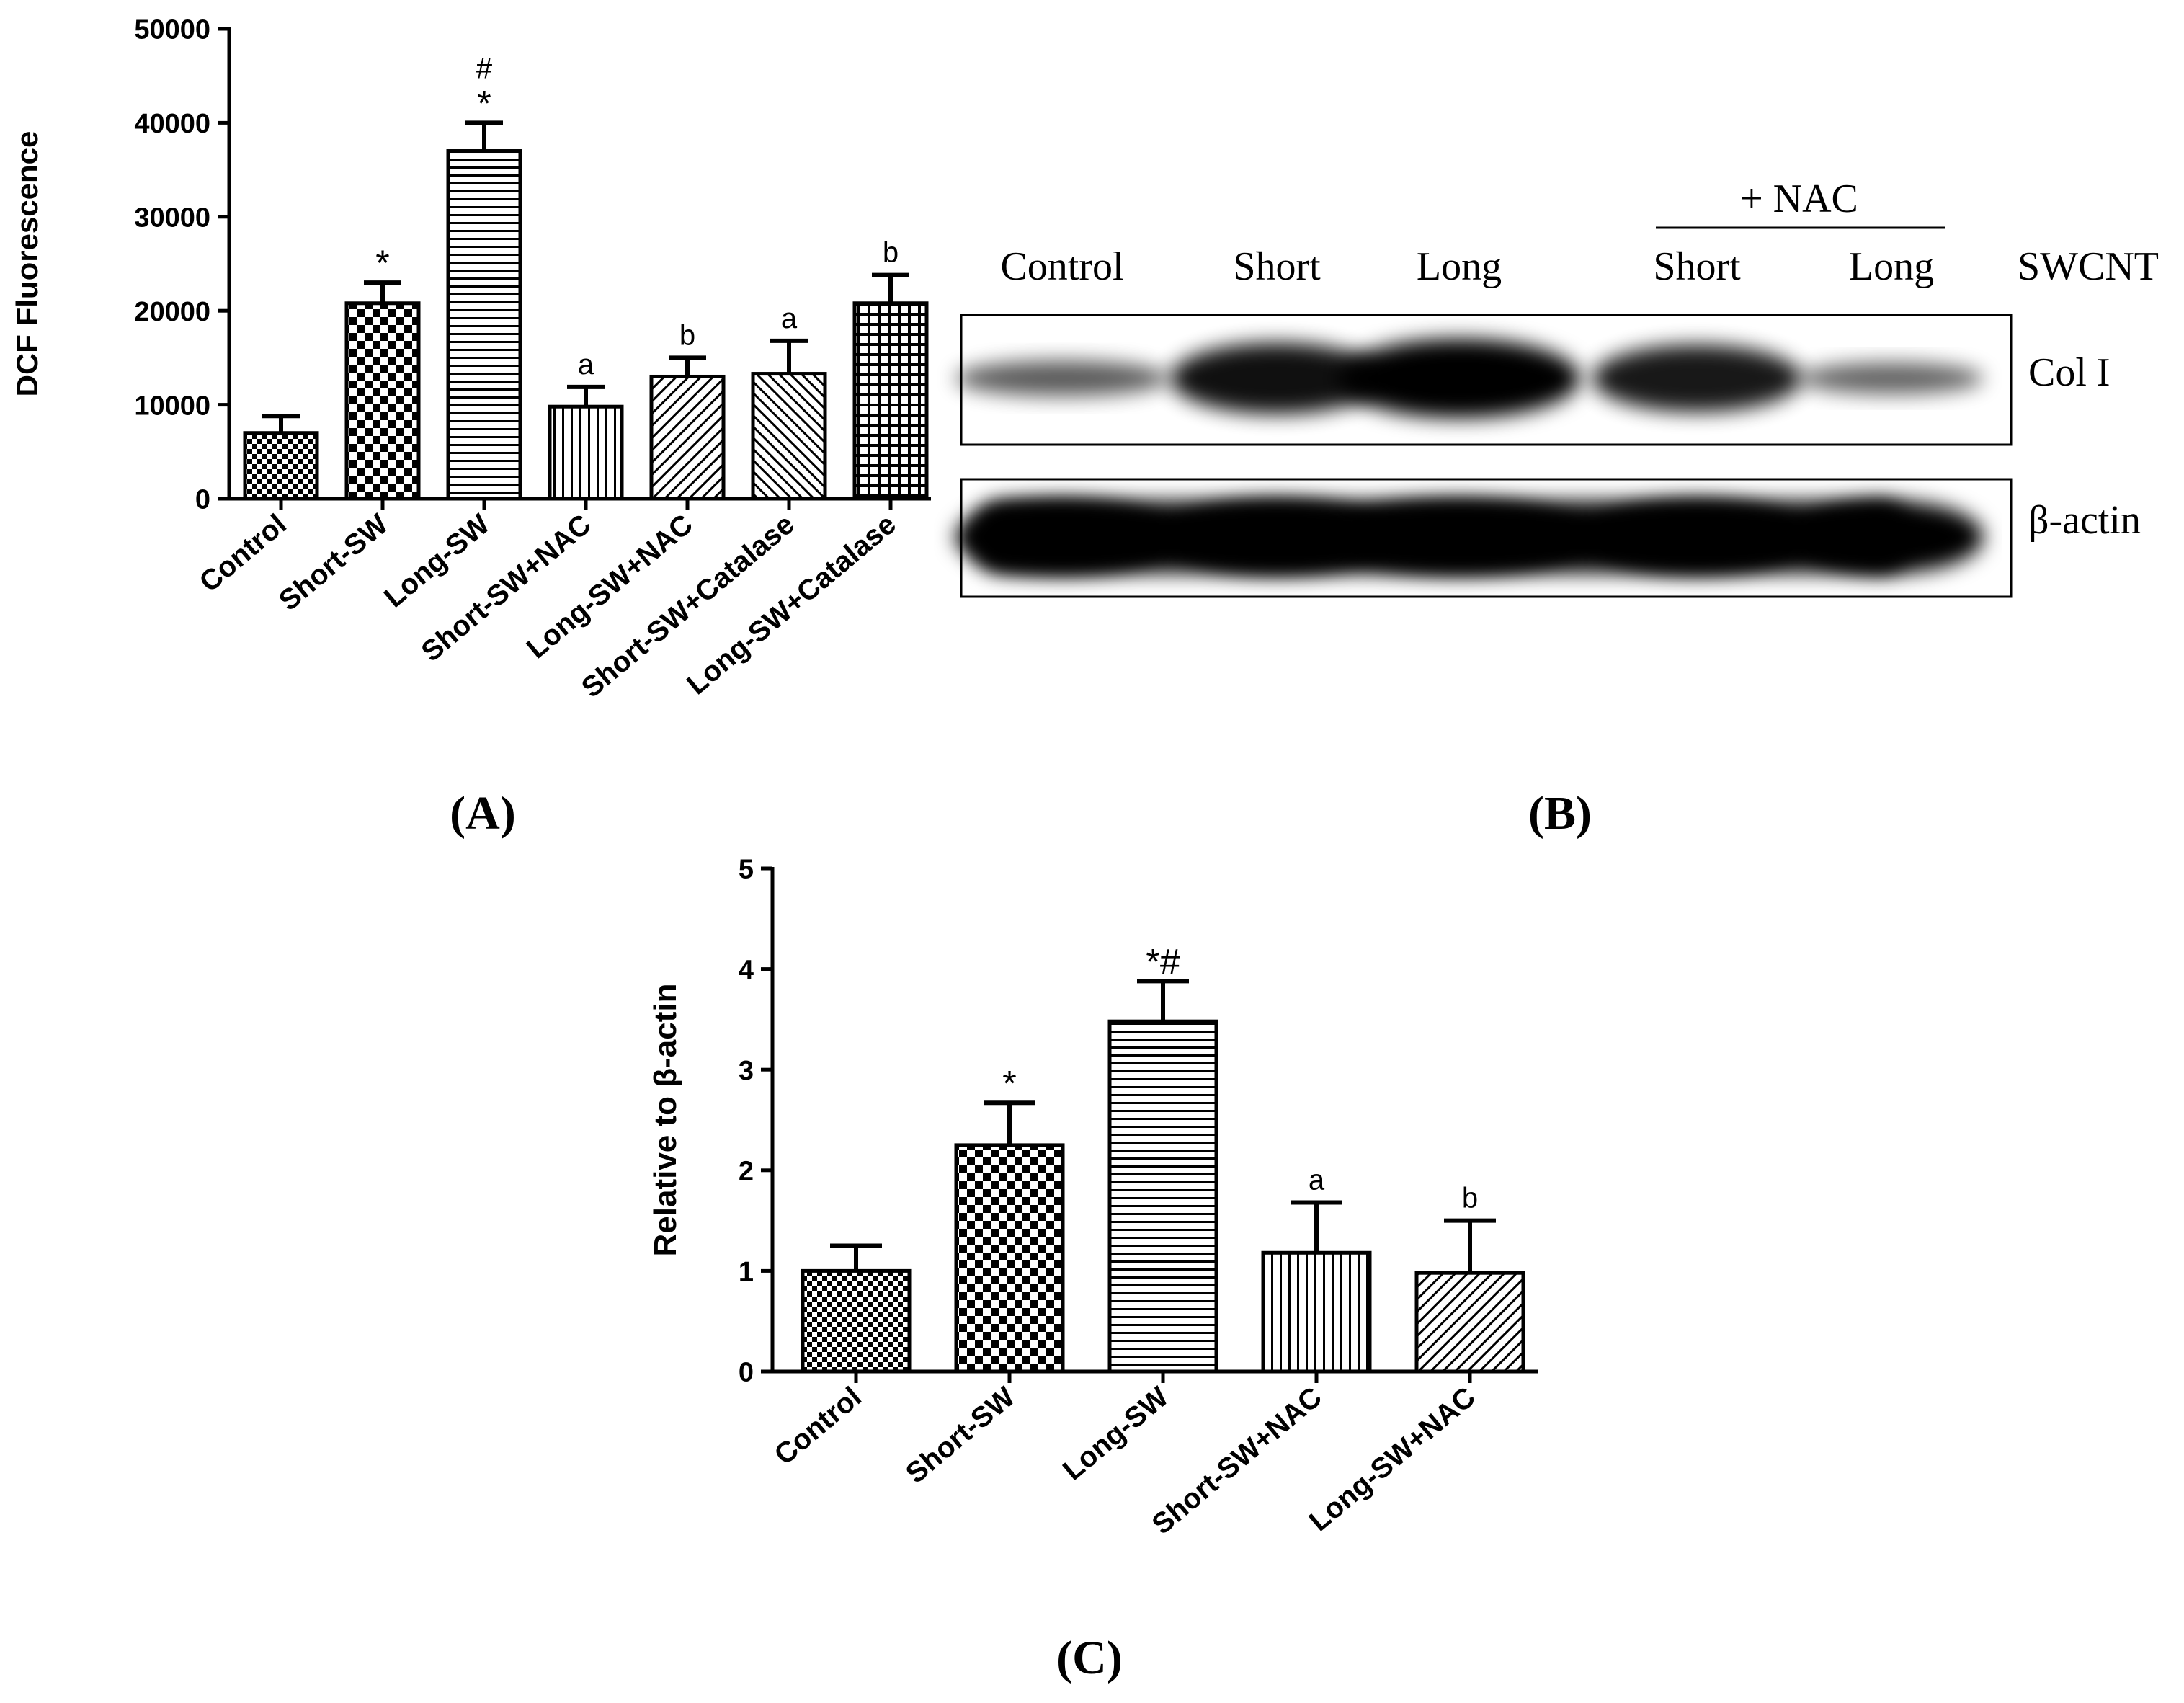 The width and height of the screenshot is (2184, 1703). What do you see at coordinates (891, 253) in the screenshot?
I see `significance-label-long-sw-catalase: b` at bounding box center [891, 253].